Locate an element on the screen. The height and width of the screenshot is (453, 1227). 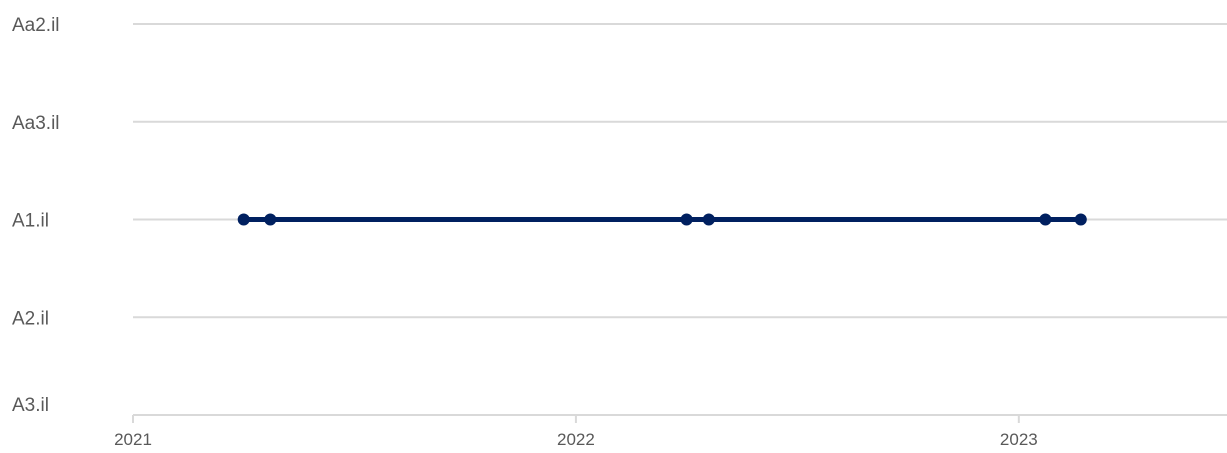
series is located at coordinates (662, 219).